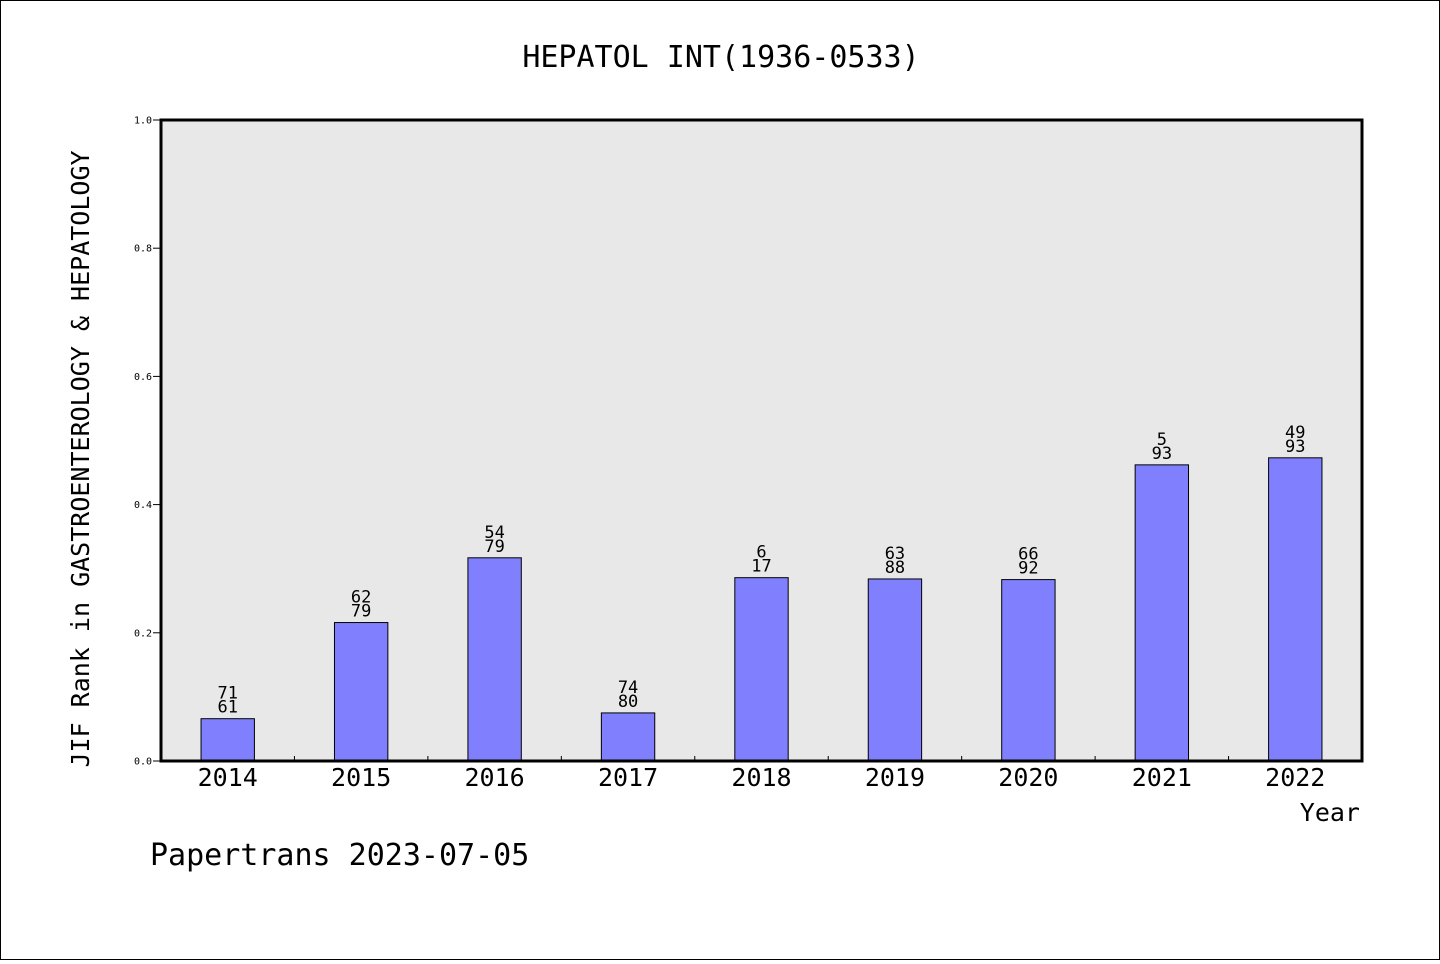 This screenshot has width=1440, height=964. Describe the element at coordinates (628, 777) in the screenshot. I see `x-tick-label: 2017` at that location.